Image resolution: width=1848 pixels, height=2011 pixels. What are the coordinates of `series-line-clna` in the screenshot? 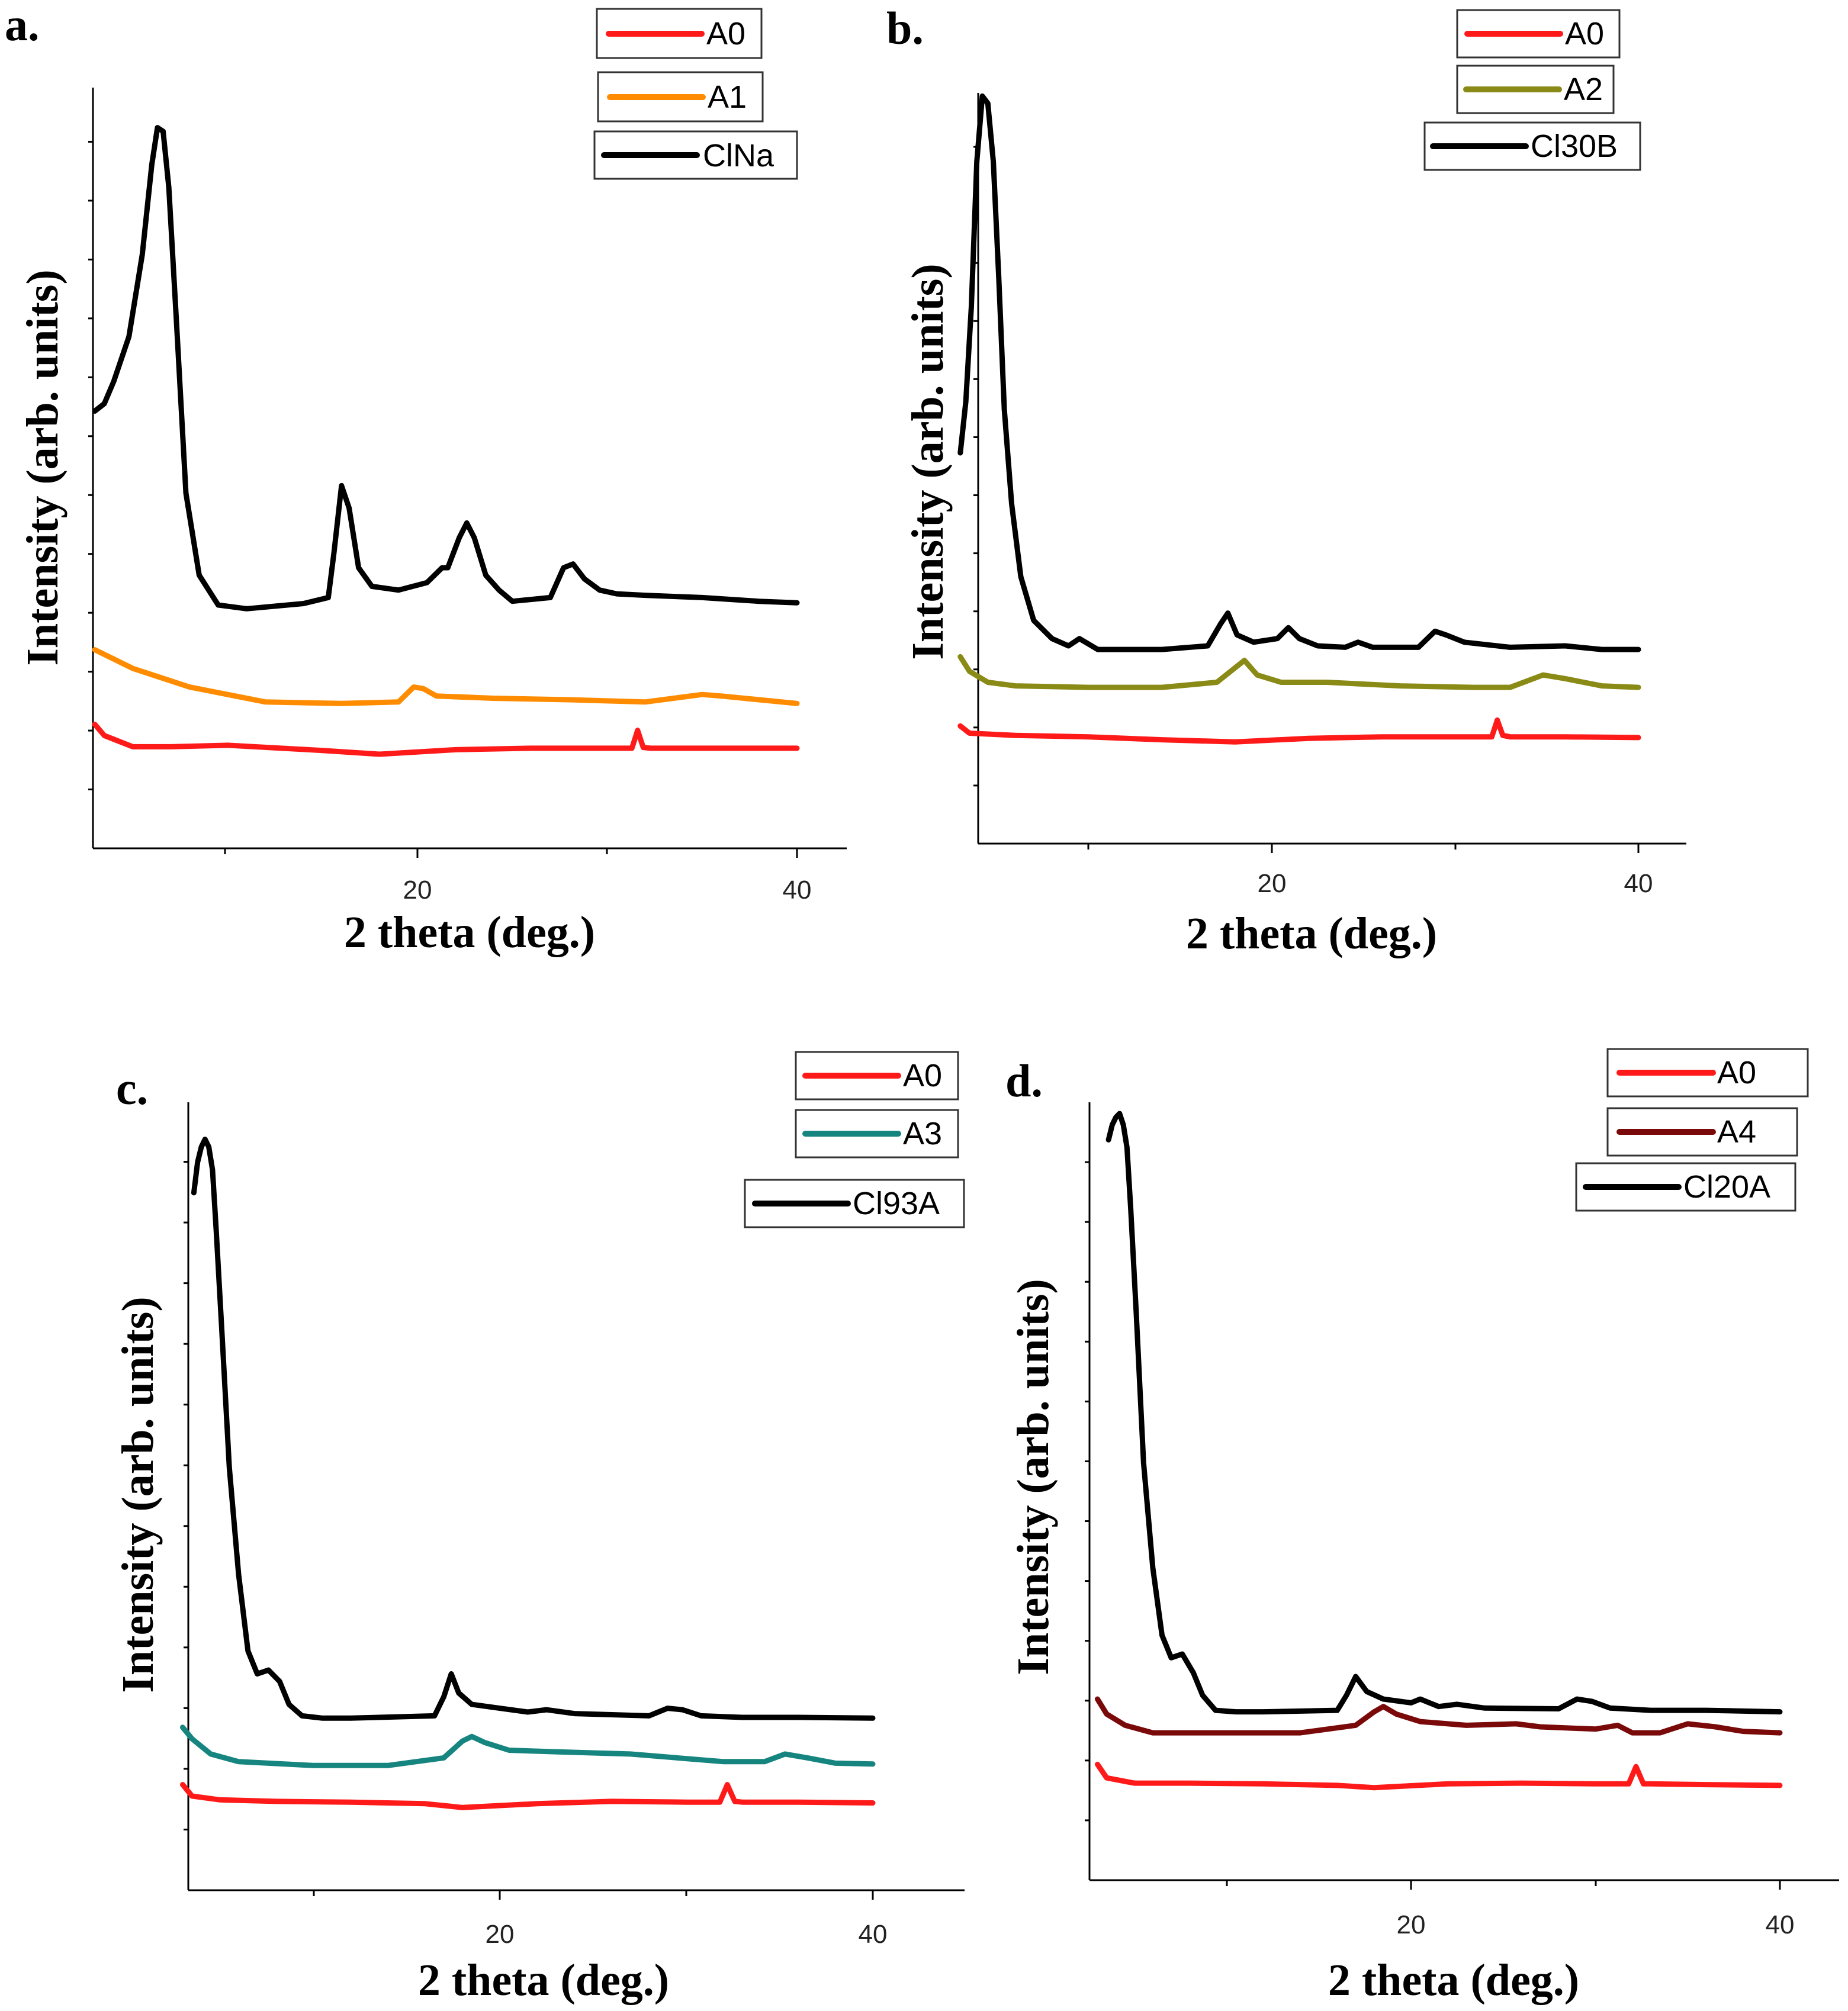 It's located at (446, 368).